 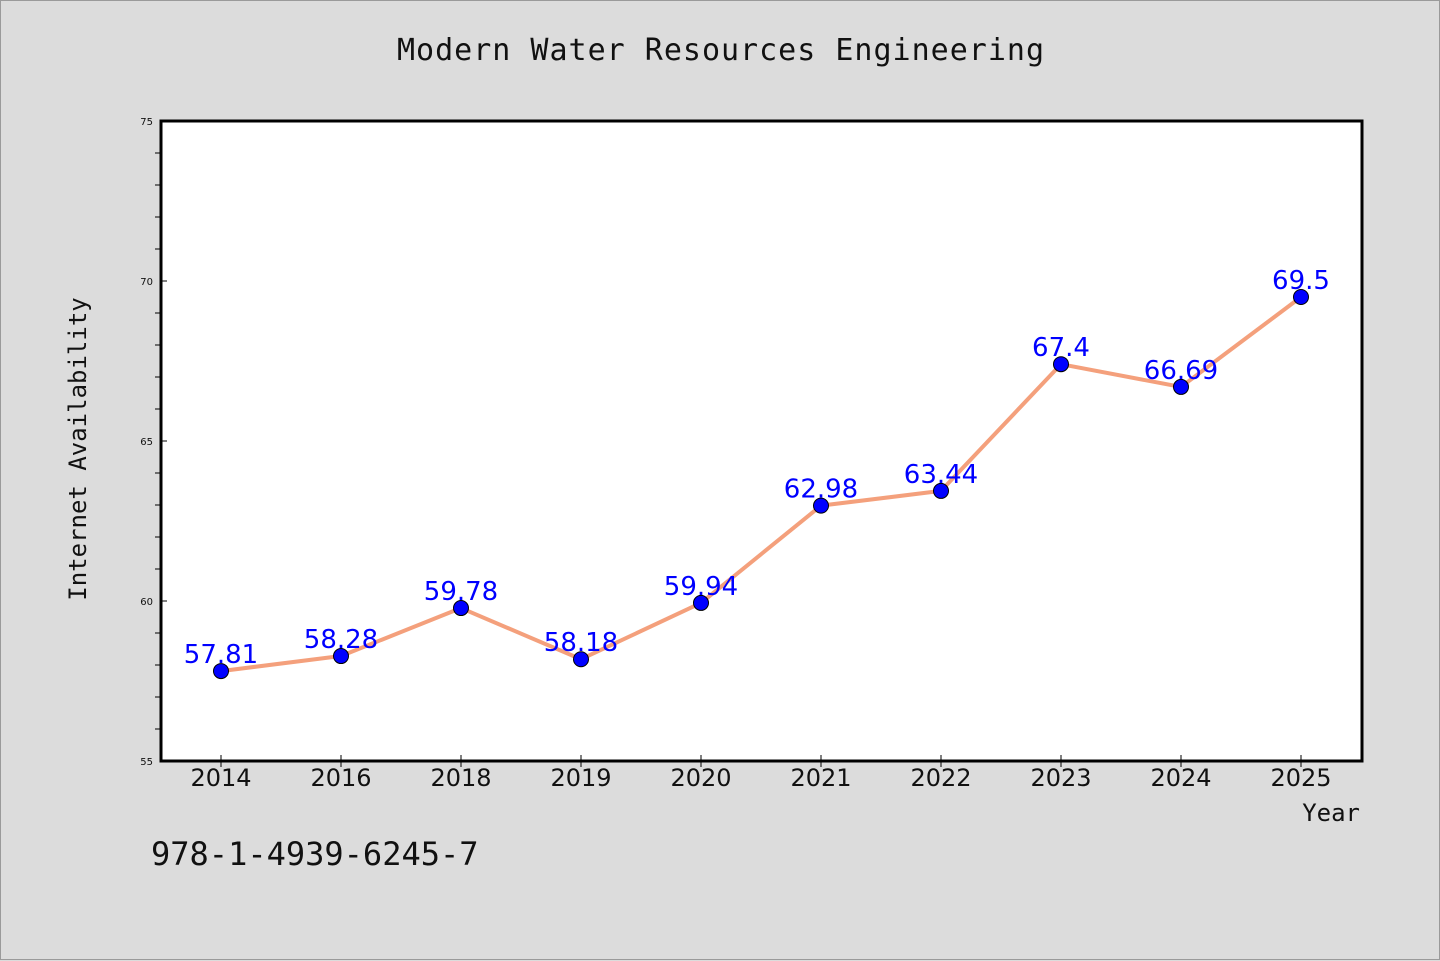 I want to click on y-tick-label: 75, so click(x=146, y=122).